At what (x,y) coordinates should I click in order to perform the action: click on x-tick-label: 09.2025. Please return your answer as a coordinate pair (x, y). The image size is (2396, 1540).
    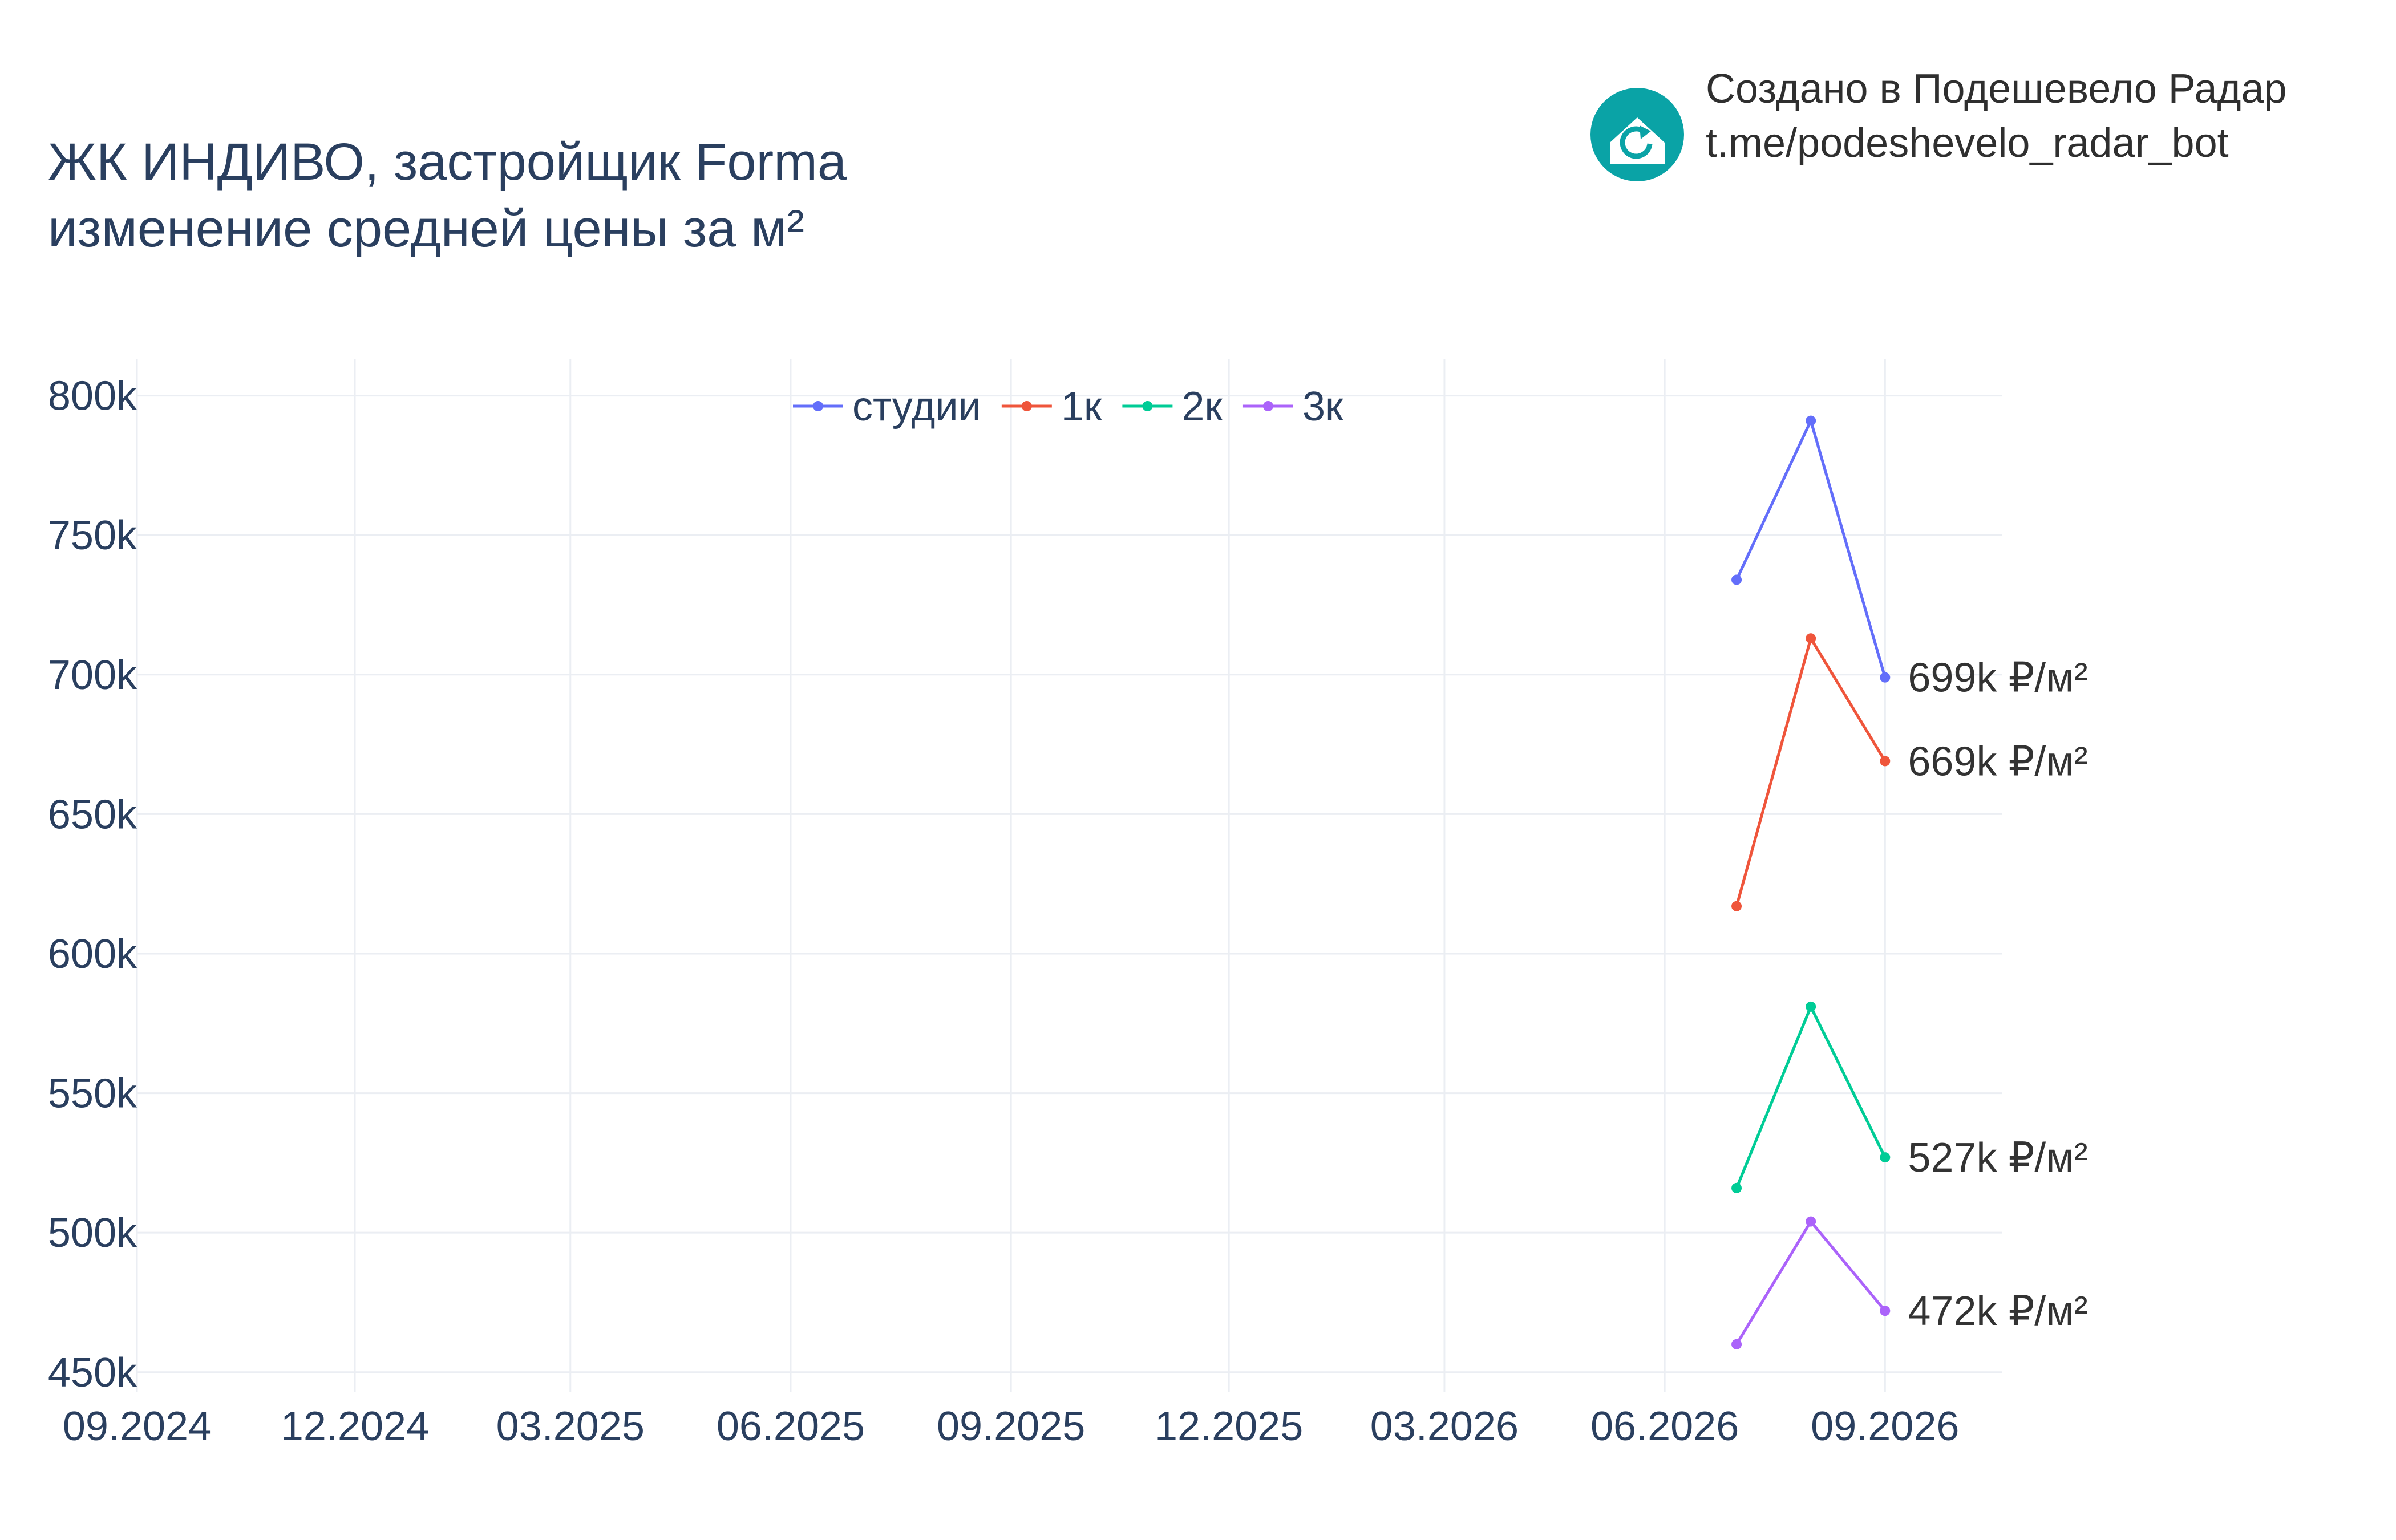
    Looking at the image, I should click on (1011, 1426).